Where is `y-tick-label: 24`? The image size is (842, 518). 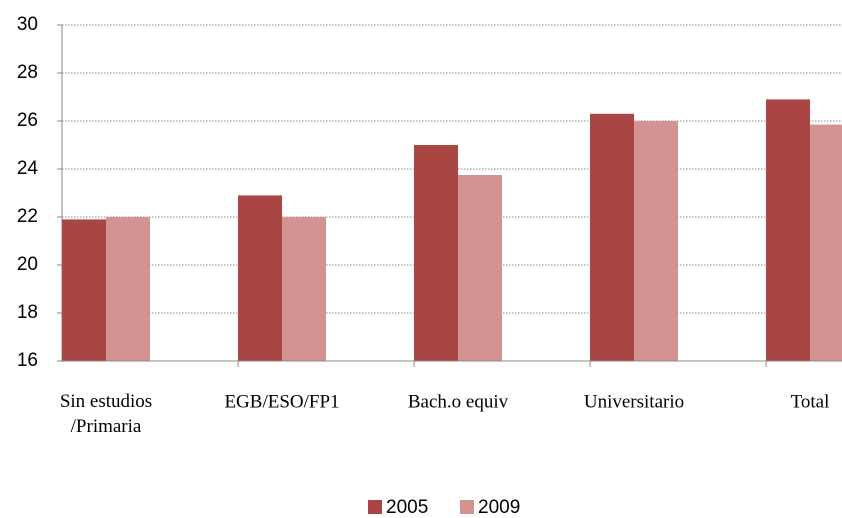
y-tick-label: 24 is located at coordinates (28, 168).